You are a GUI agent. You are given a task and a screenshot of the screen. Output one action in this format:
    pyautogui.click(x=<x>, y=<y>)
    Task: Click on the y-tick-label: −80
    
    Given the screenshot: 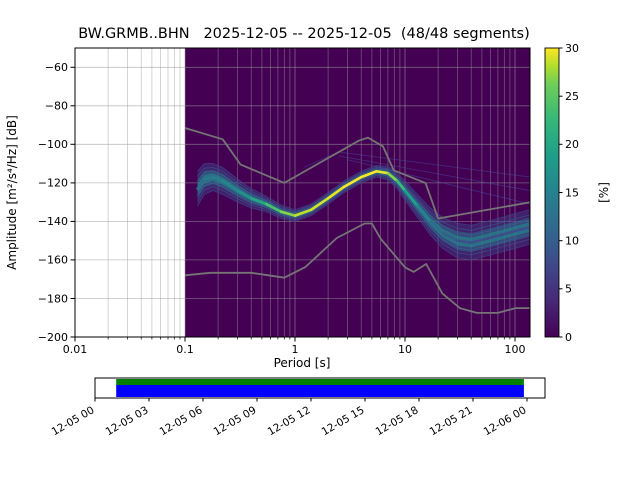 What is the action you would take?
    pyautogui.click(x=56, y=106)
    